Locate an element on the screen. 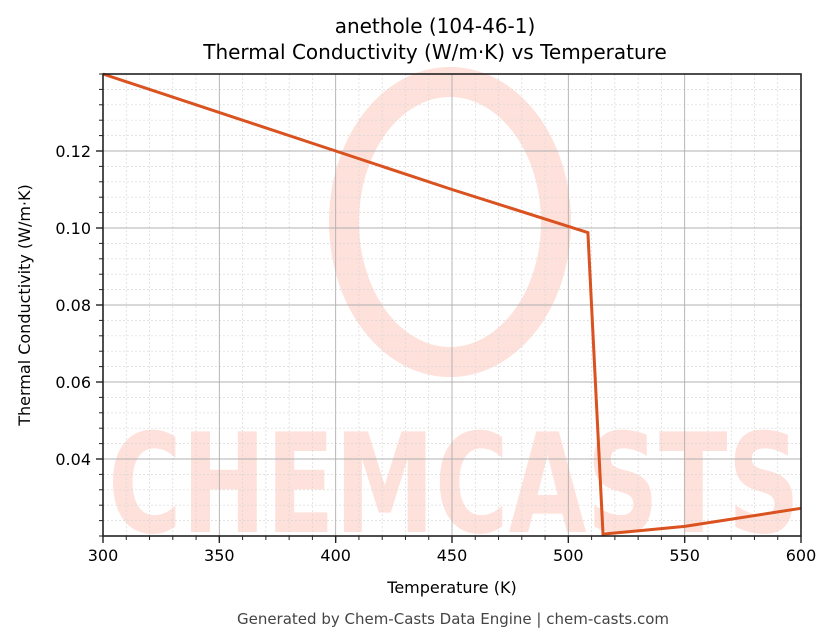 This screenshot has width=836, height=644. y-tick-label: 0.12 is located at coordinates (73, 151).